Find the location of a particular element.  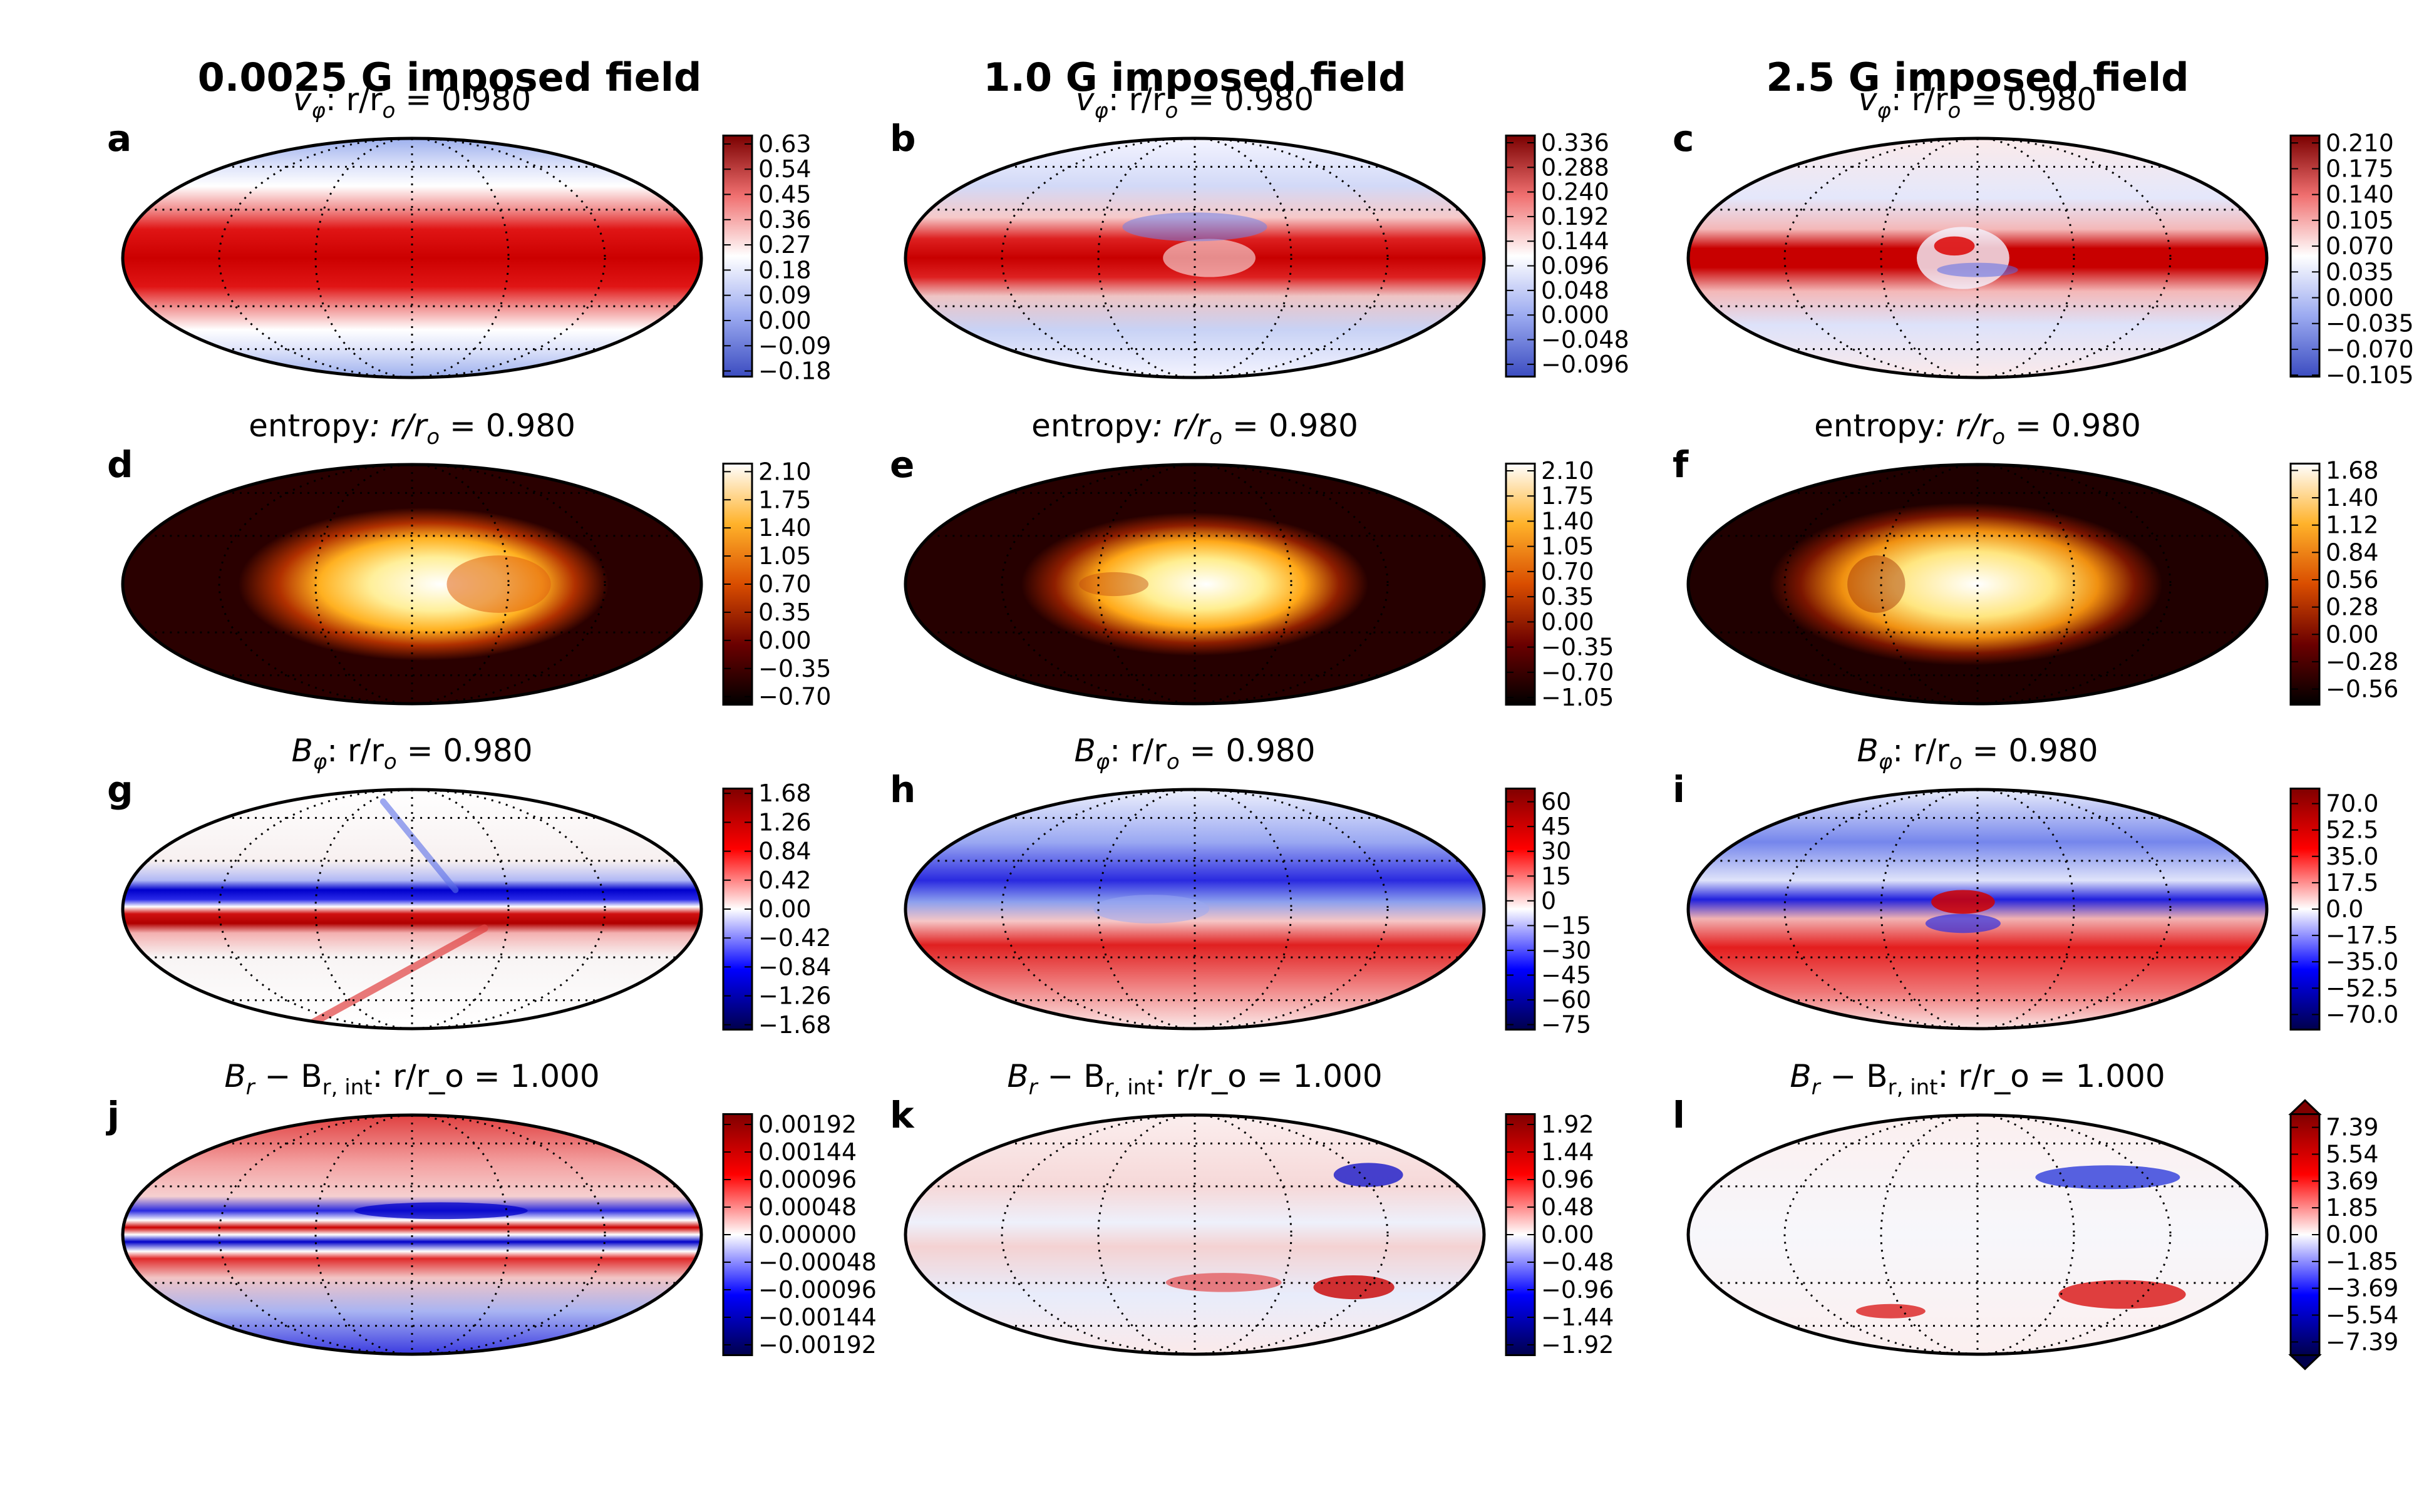

panel-title-l: Br − Br, int: r/r_o = 1.000 is located at coordinates (1977, 1079).